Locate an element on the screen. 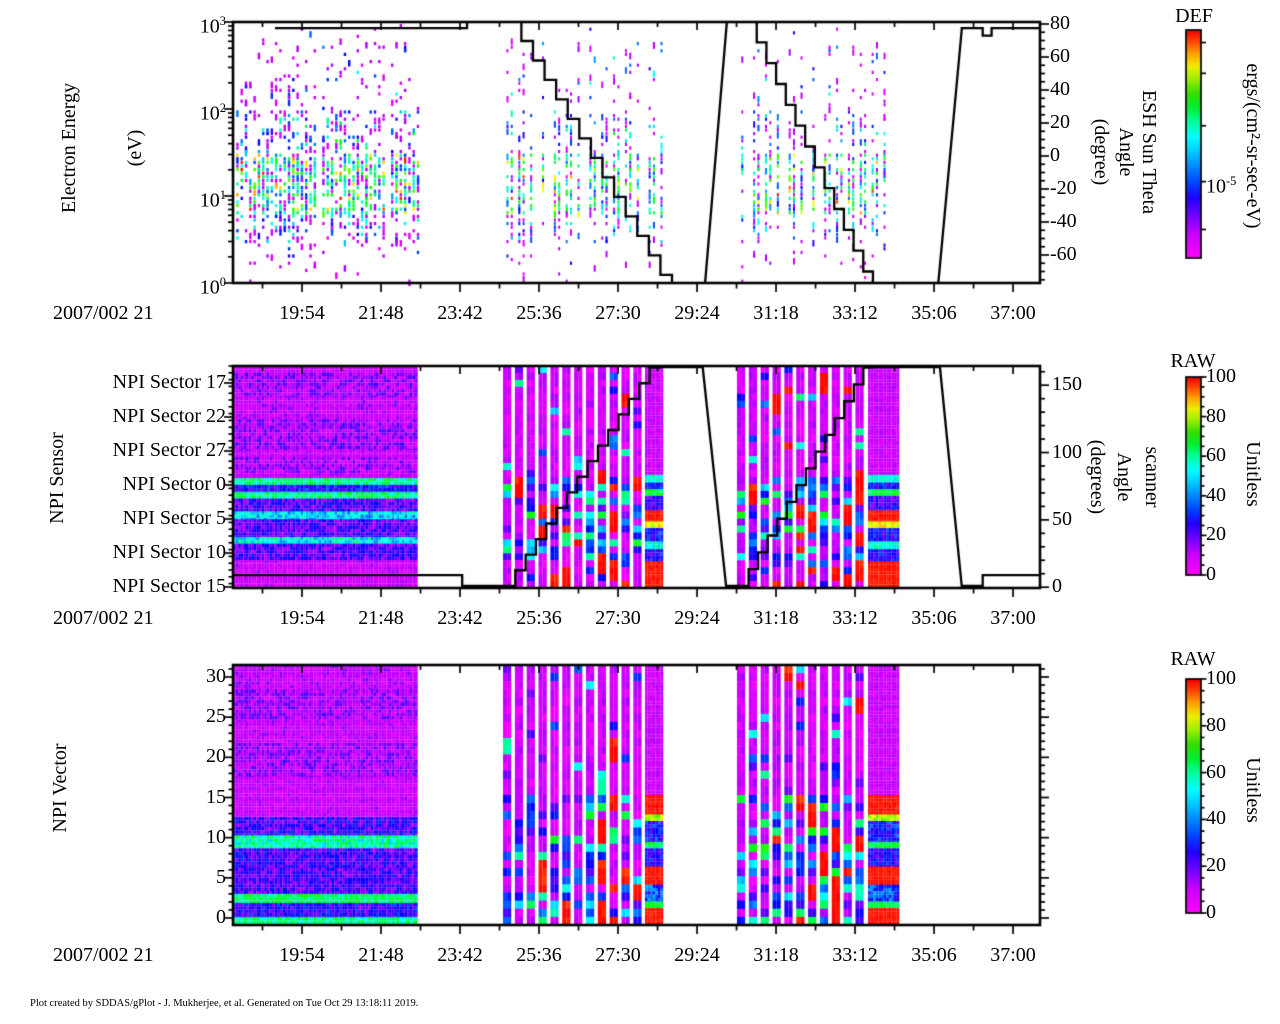  p1-colorbar-unit-label: ergs/(cm²-sr-sec-eV) is located at coordinates (1253, 146).